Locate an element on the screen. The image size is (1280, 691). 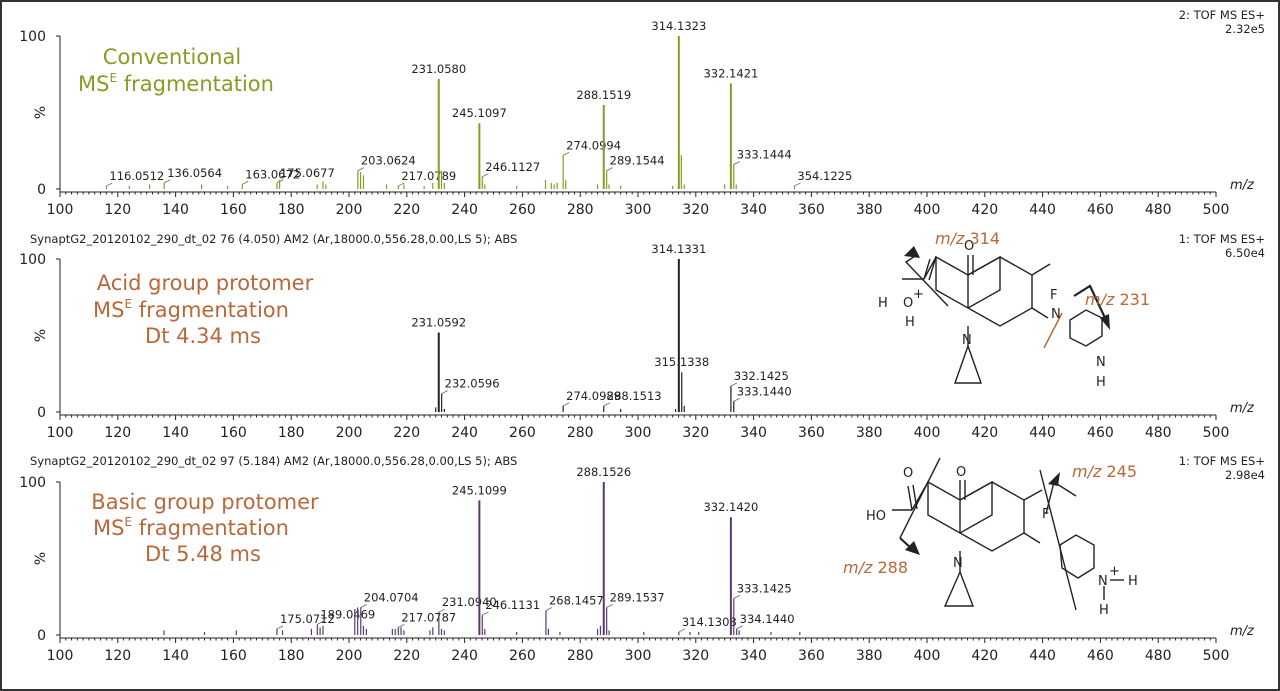
peak-label: 231.0592 is located at coordinates (438, 322).